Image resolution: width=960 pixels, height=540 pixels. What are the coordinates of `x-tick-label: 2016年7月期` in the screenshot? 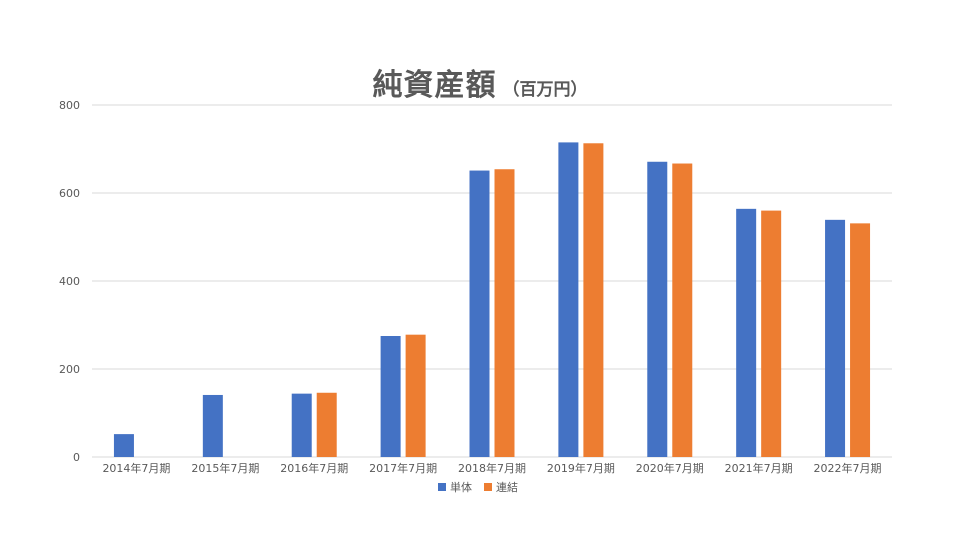 It's located at (314, 468).